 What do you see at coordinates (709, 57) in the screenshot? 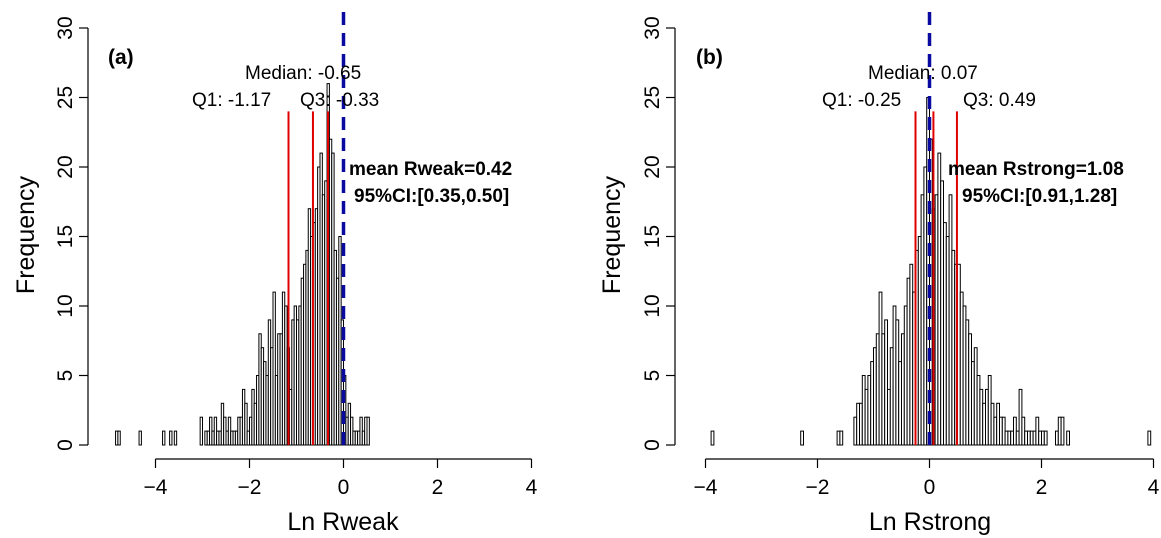
I see `panel-label: (b)` at bounding box center [709, 57].